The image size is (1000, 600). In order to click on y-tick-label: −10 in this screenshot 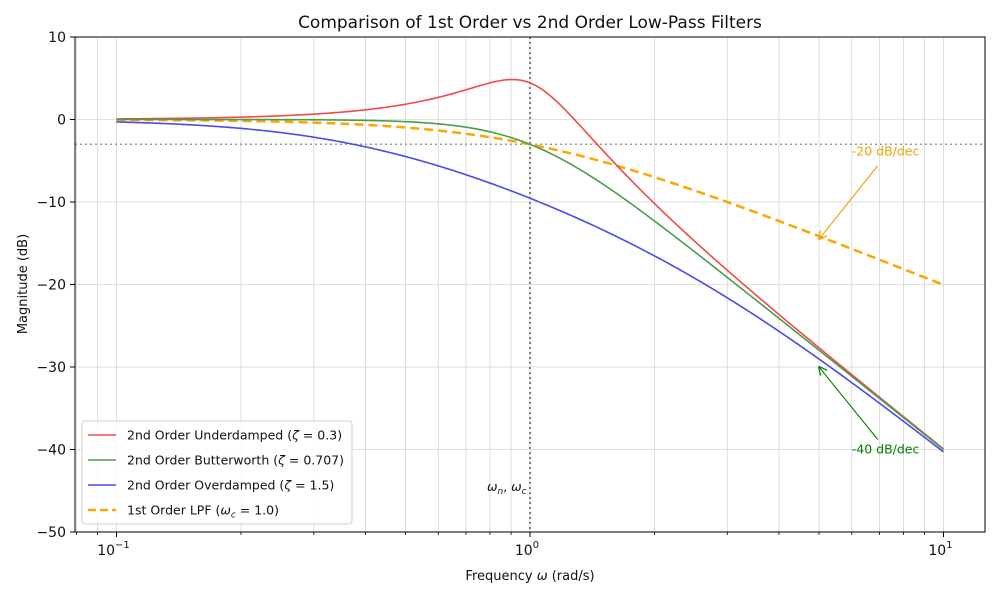, I will do `click(51, 203)`.